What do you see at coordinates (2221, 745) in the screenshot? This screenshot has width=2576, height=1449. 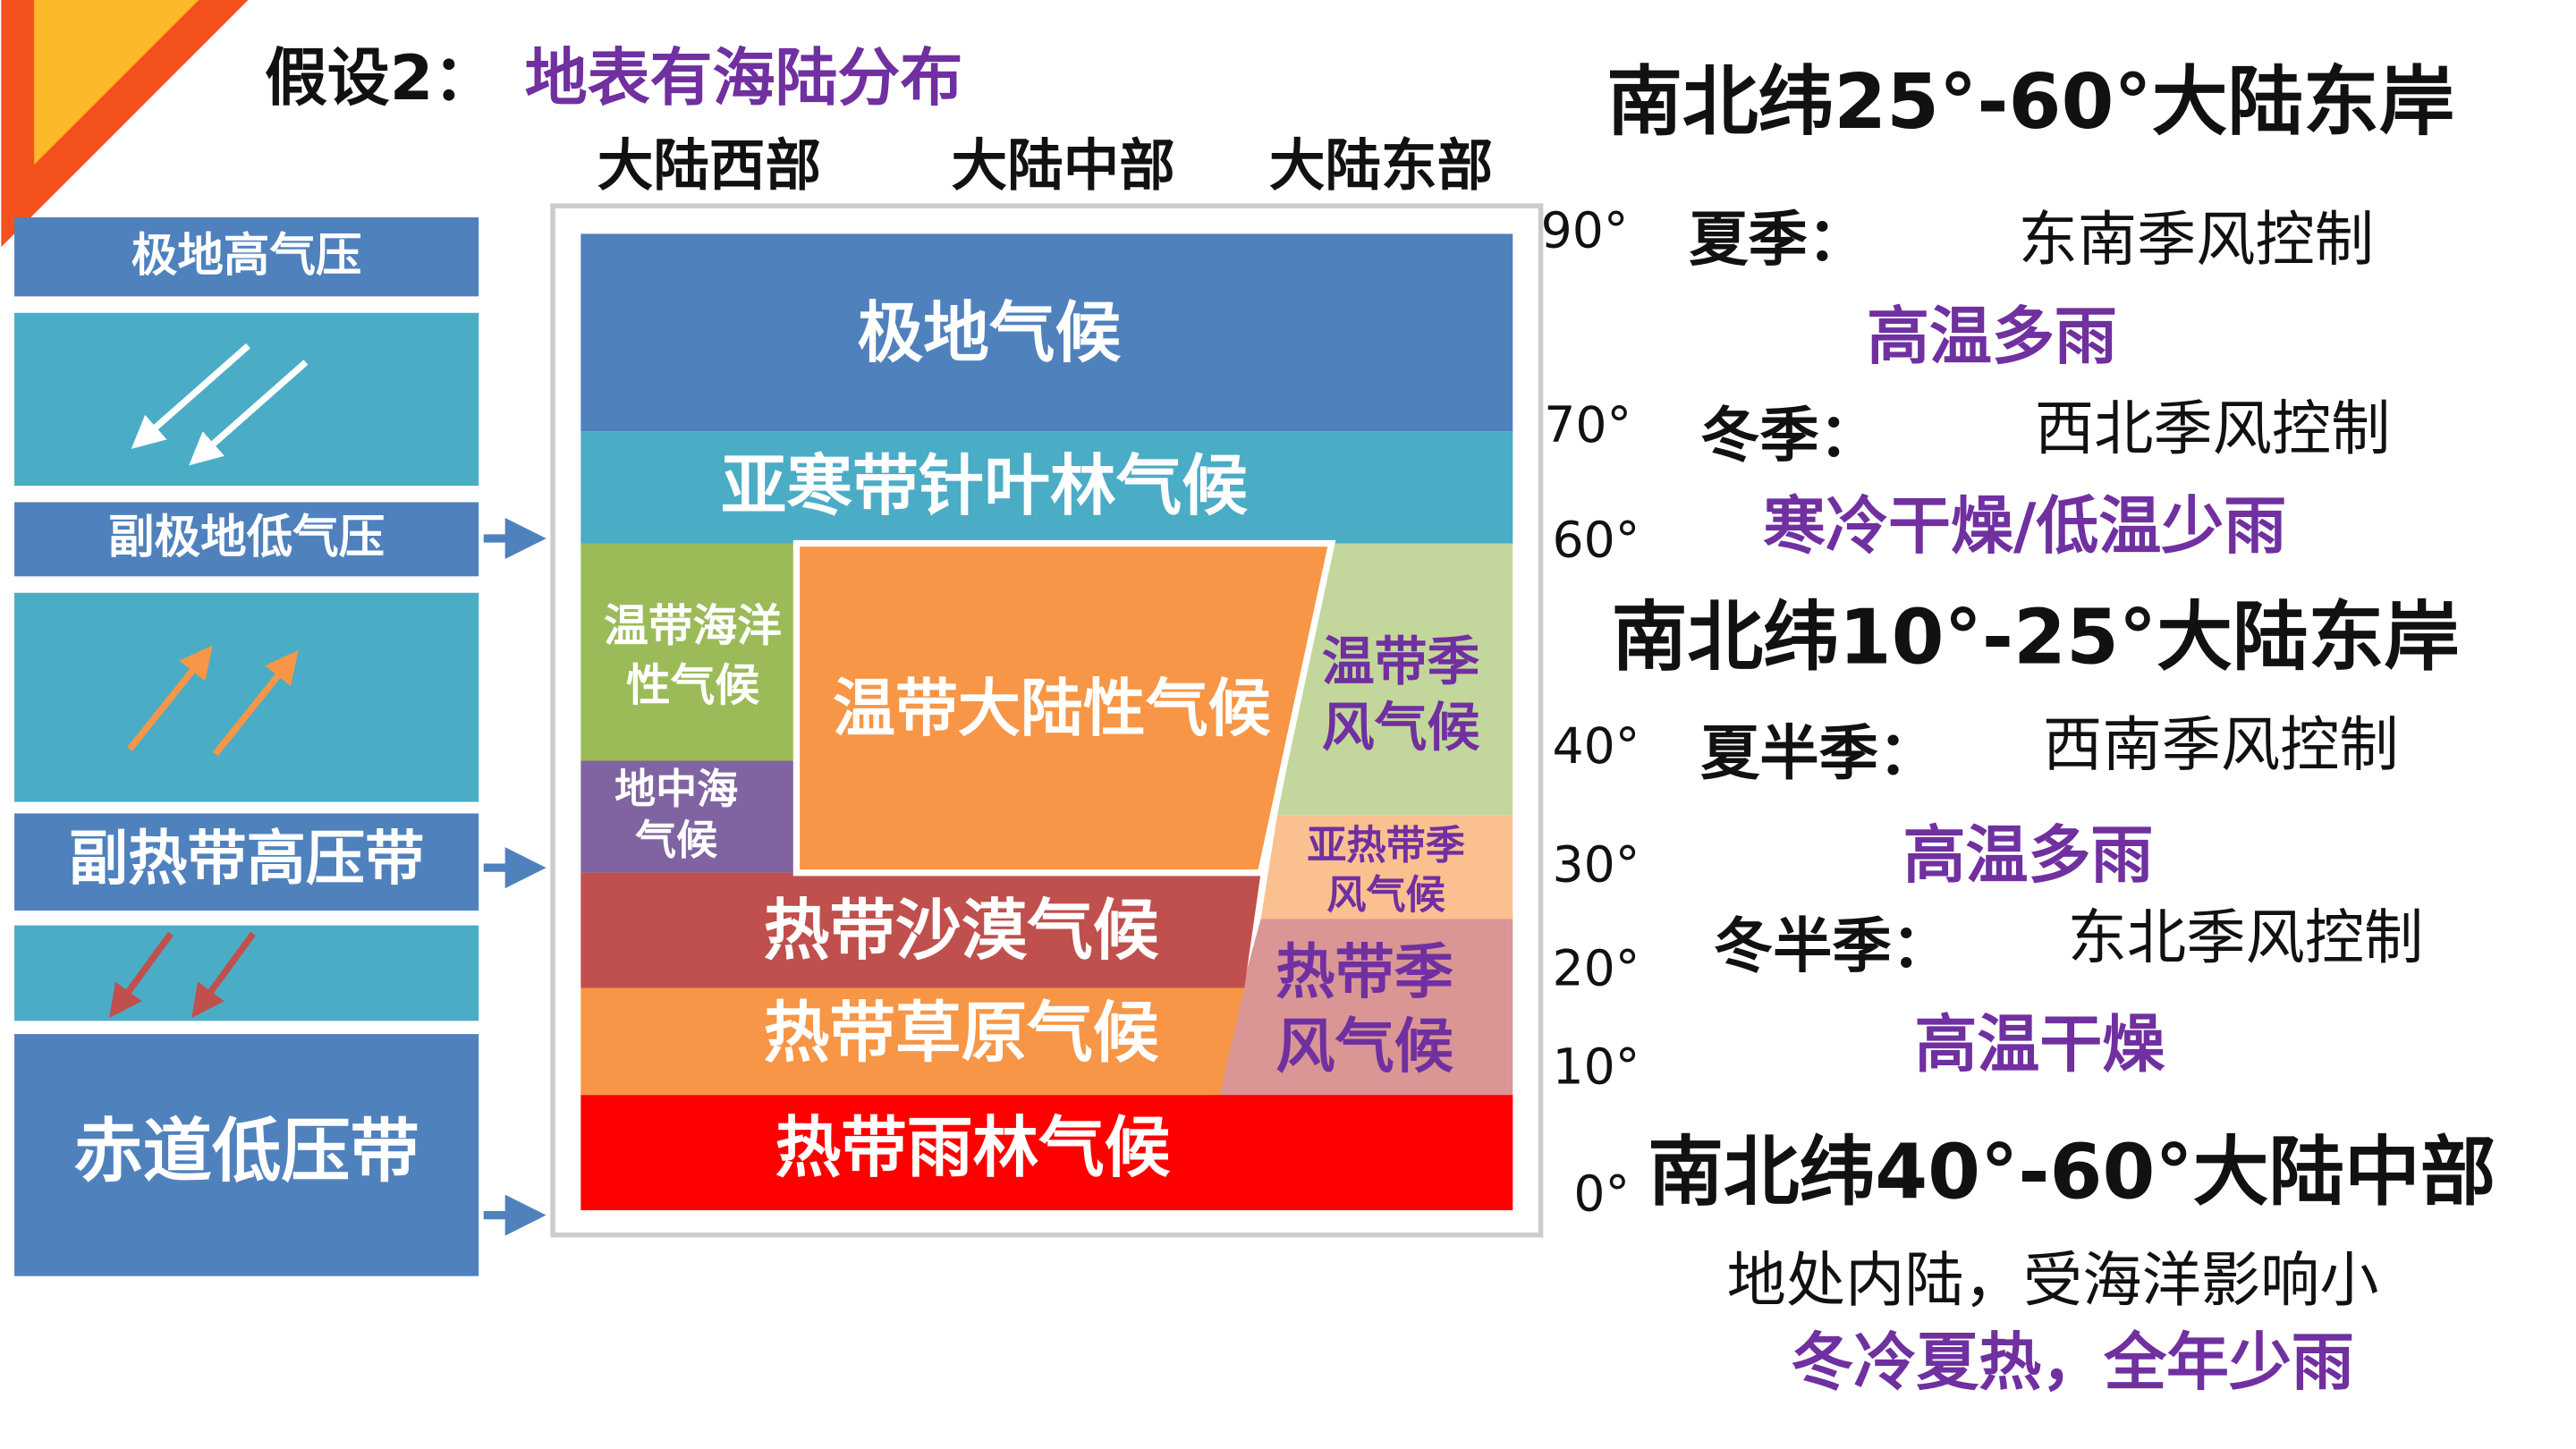 I see `wind: 西南季风控制` at bounding box center [2221, 745].